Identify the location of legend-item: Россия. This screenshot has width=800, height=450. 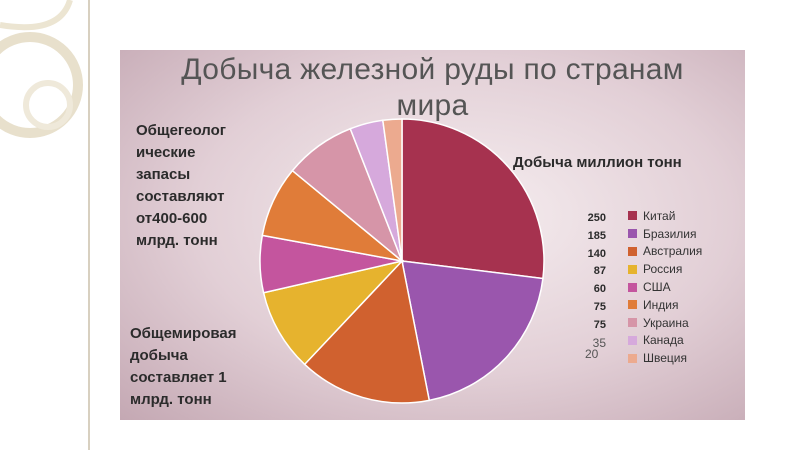
(665, 269).